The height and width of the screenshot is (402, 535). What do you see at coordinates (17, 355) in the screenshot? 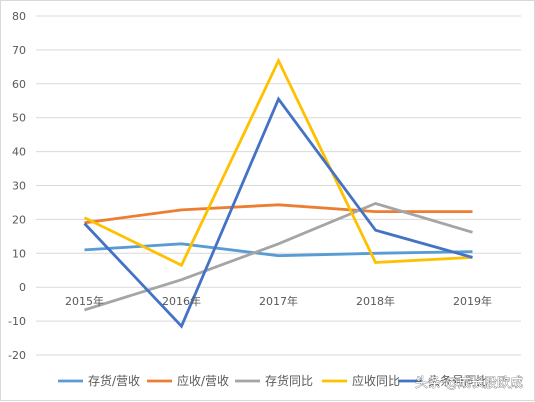
I see `y-tick-label: -20` at bounding box center [17, 355].